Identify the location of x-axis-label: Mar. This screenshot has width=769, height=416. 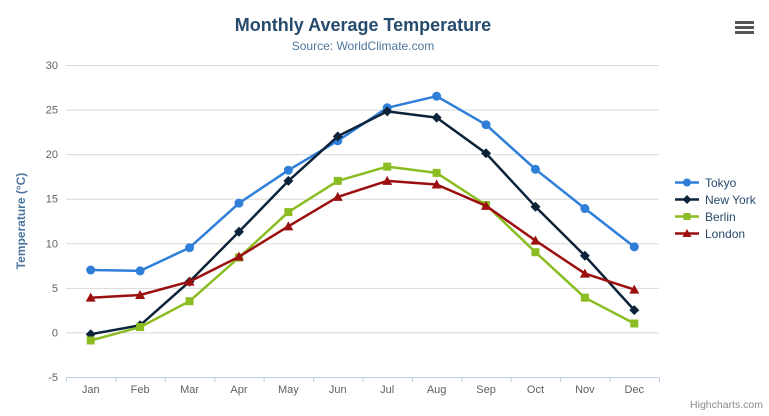
(189, 390).